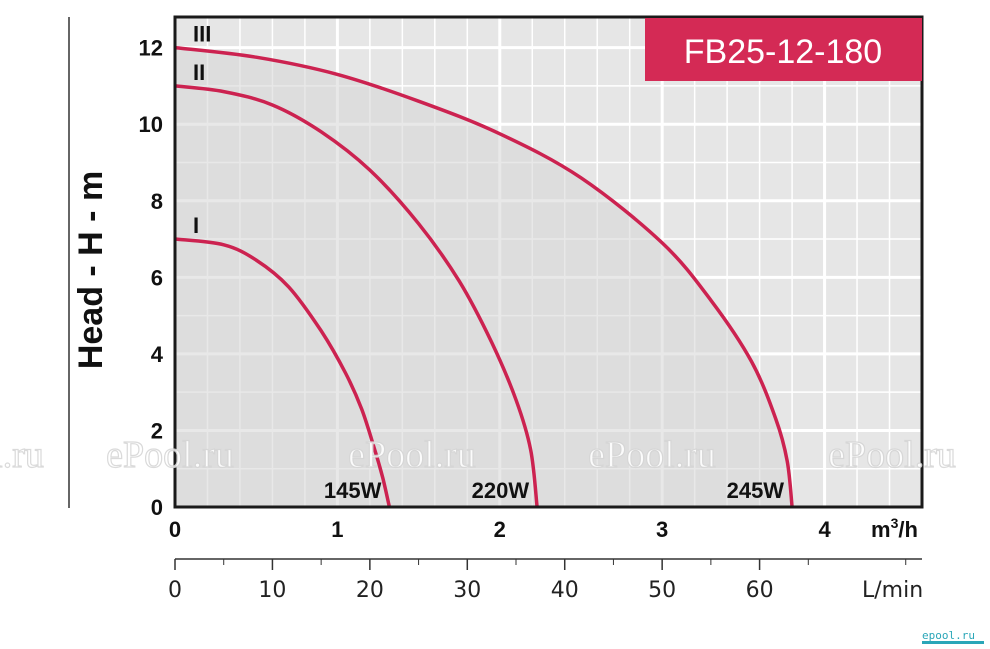  Describe the element at coordinates (892, 590) in the screenshot. I see `lmin-axis-unit: L/min` at that location.